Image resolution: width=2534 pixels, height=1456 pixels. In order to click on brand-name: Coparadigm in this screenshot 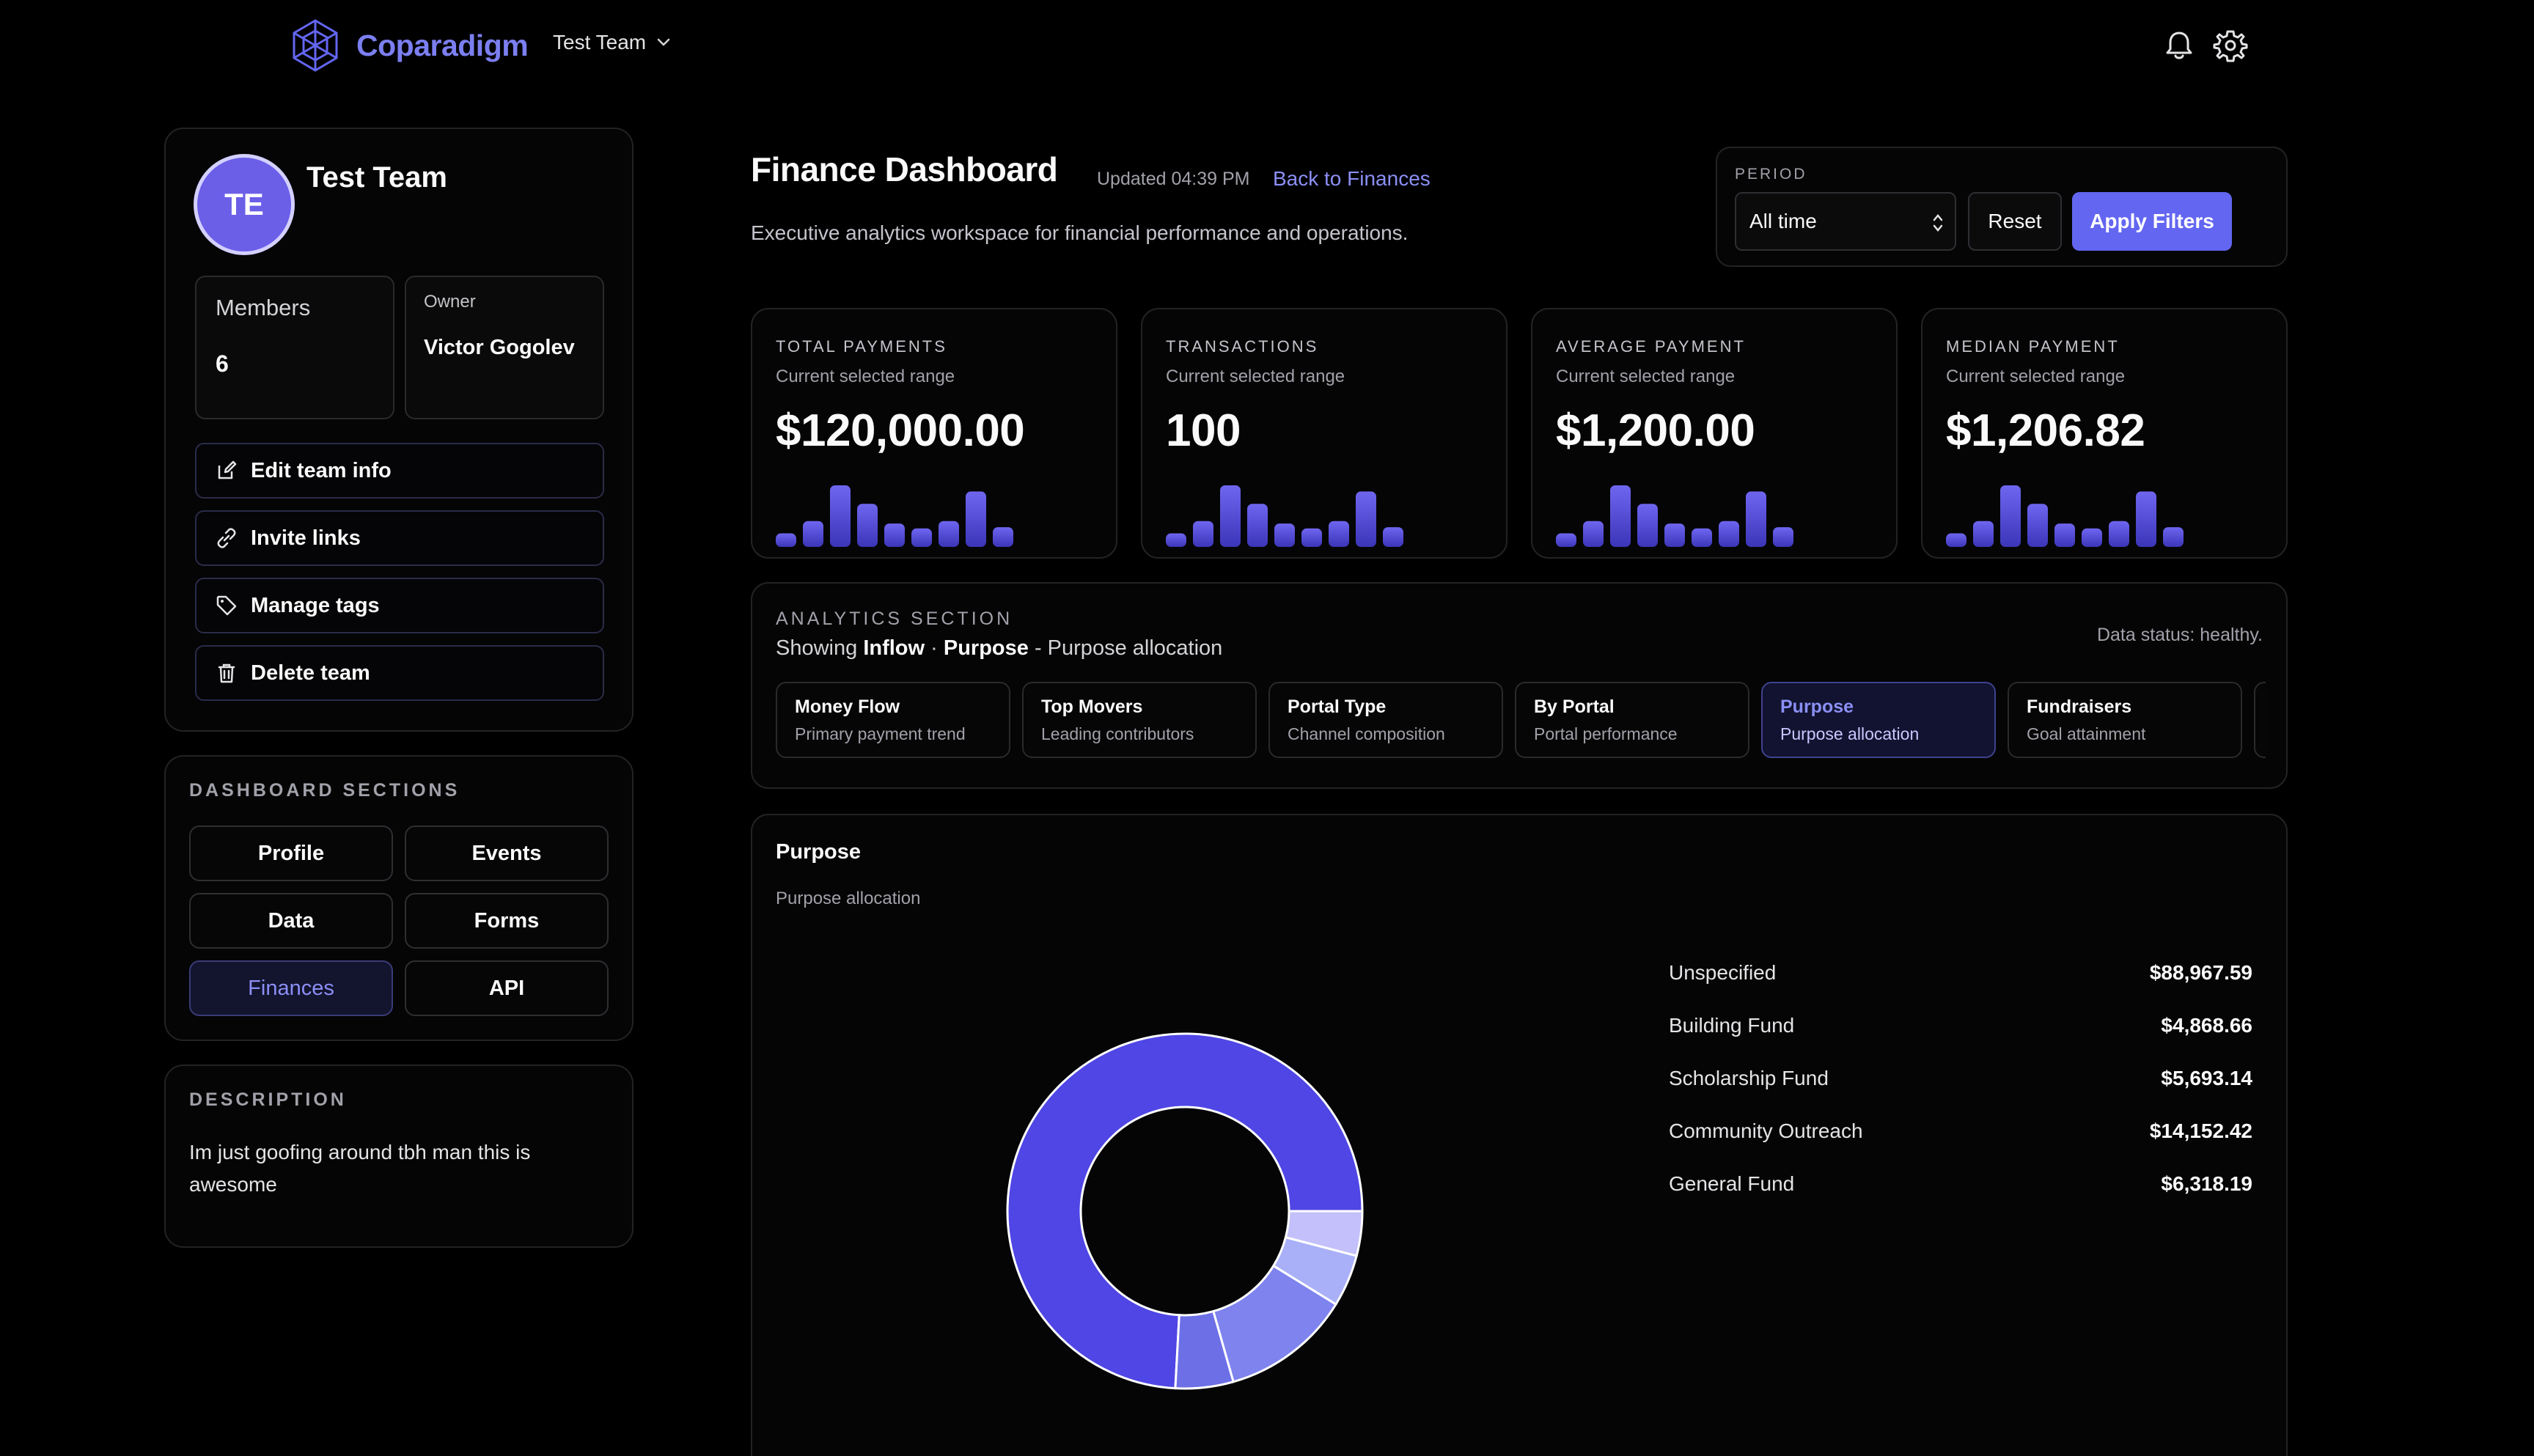, I will do `click(442, 45)`.